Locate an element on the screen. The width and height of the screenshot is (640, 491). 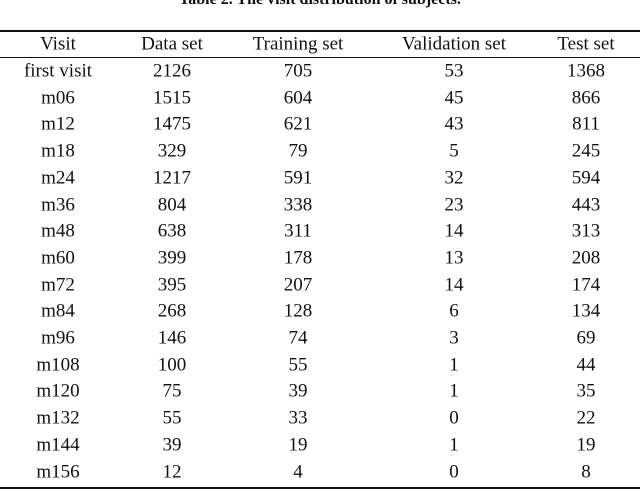
row-label: m156 is located at coordinates (58, 471).